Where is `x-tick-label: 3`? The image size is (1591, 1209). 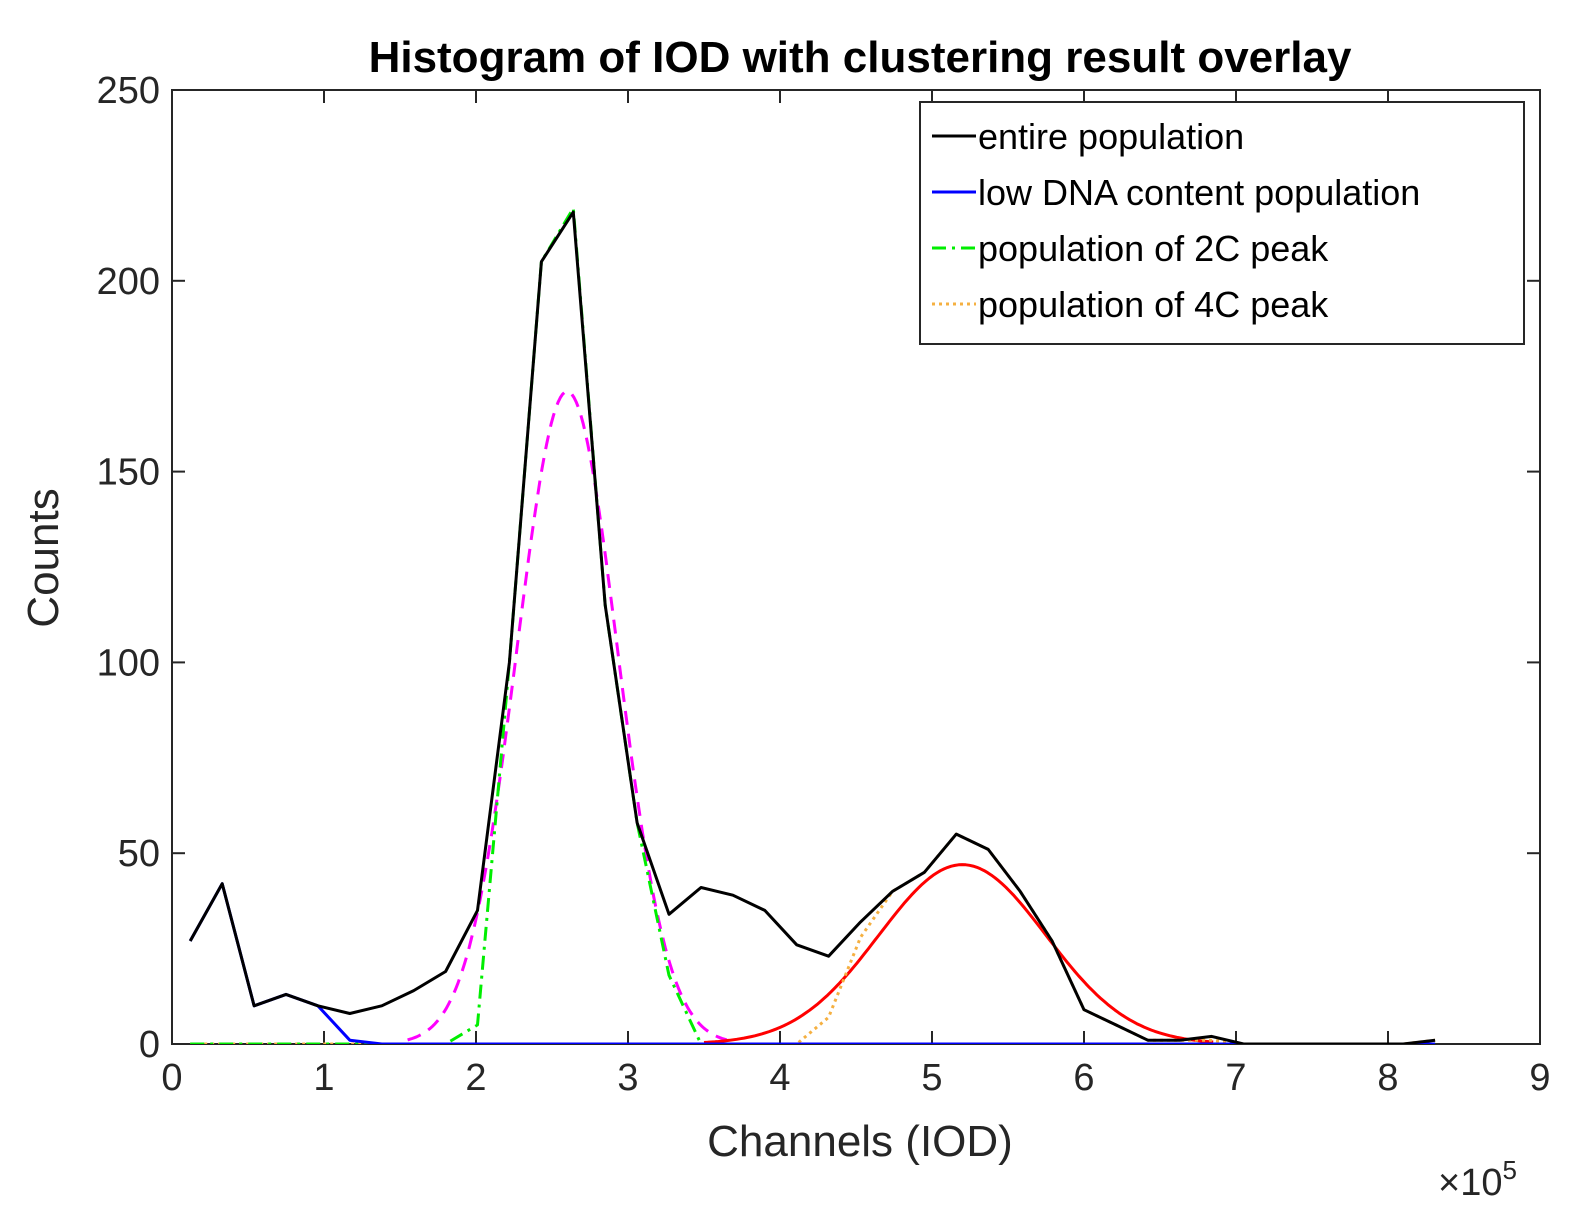 x-tick-label: 3 is located at coordinates (627, 1078).